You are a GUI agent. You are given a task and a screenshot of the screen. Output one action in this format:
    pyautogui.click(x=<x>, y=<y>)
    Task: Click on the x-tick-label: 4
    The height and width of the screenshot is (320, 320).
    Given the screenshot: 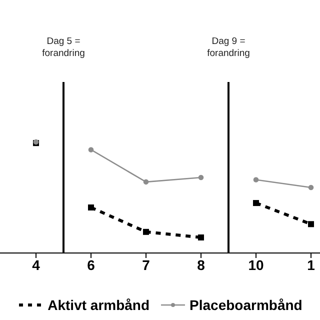 What is the action you would take?
    pyautogui.click(x=36, y=264)
    